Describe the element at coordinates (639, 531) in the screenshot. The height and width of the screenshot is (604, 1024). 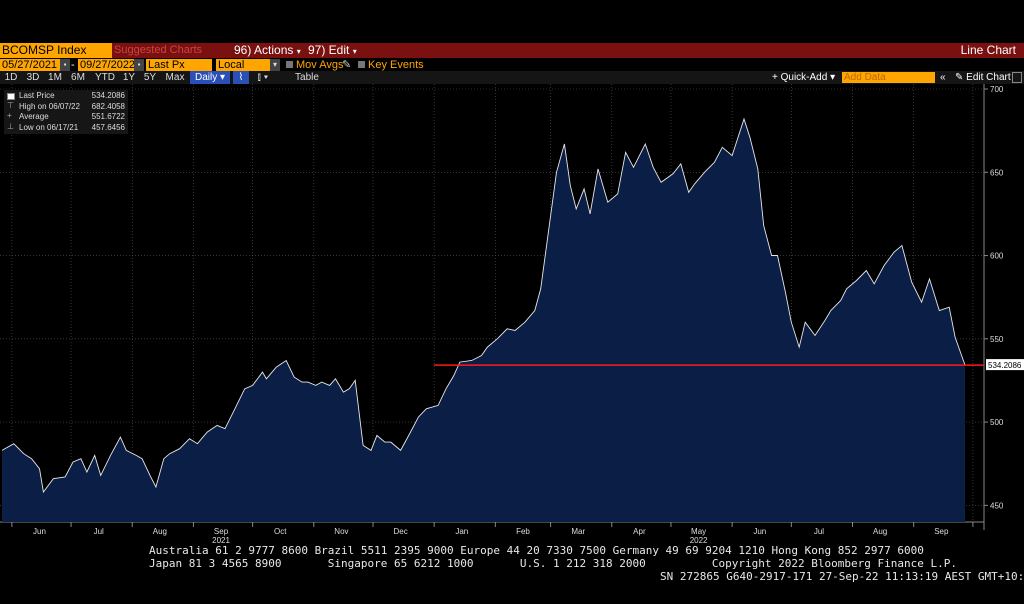
I see `x-tick-label: Apr` at that location.